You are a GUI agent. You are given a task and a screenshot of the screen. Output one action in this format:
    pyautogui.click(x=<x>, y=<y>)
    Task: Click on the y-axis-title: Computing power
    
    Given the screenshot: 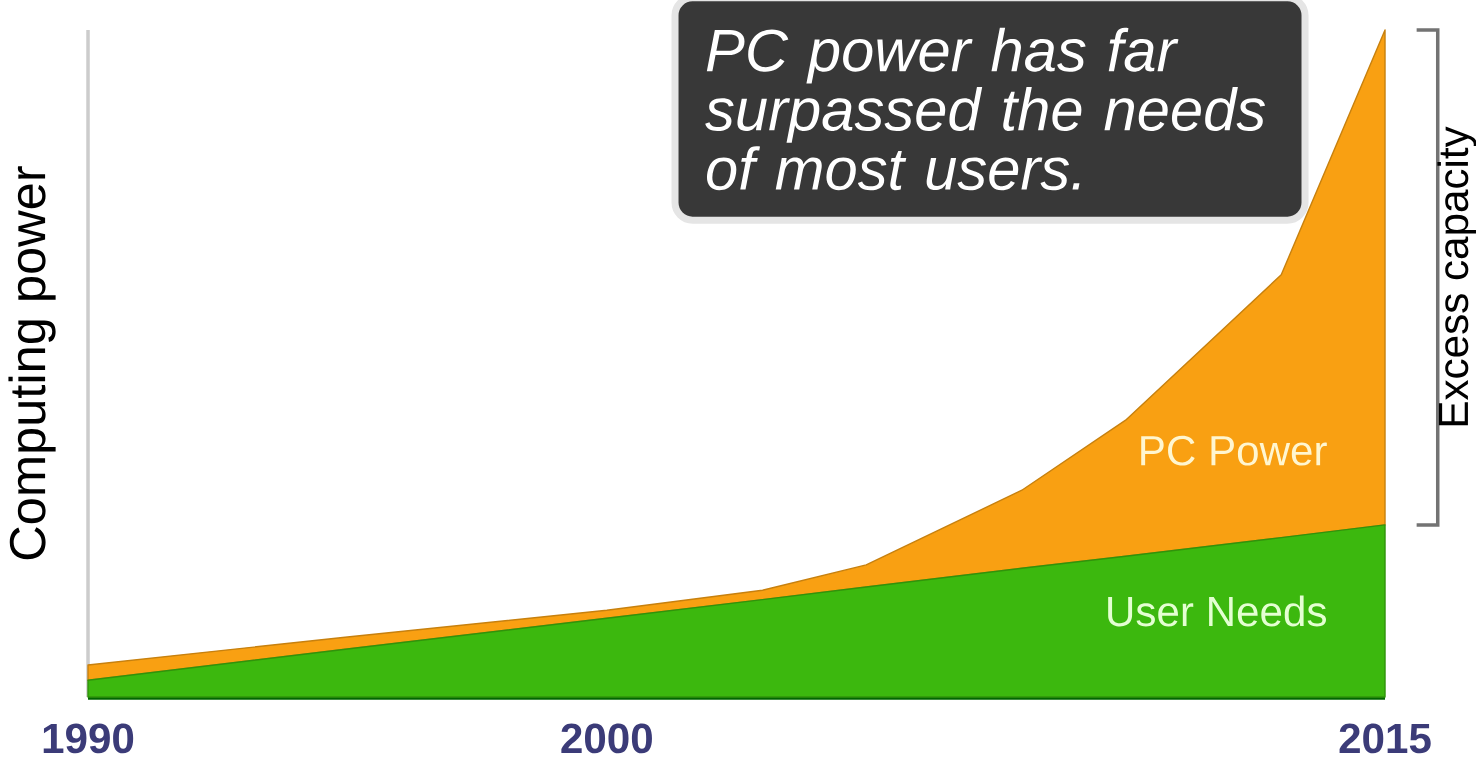 What is the action you would take?
    pyautogui.click(x=32, y=363)
    